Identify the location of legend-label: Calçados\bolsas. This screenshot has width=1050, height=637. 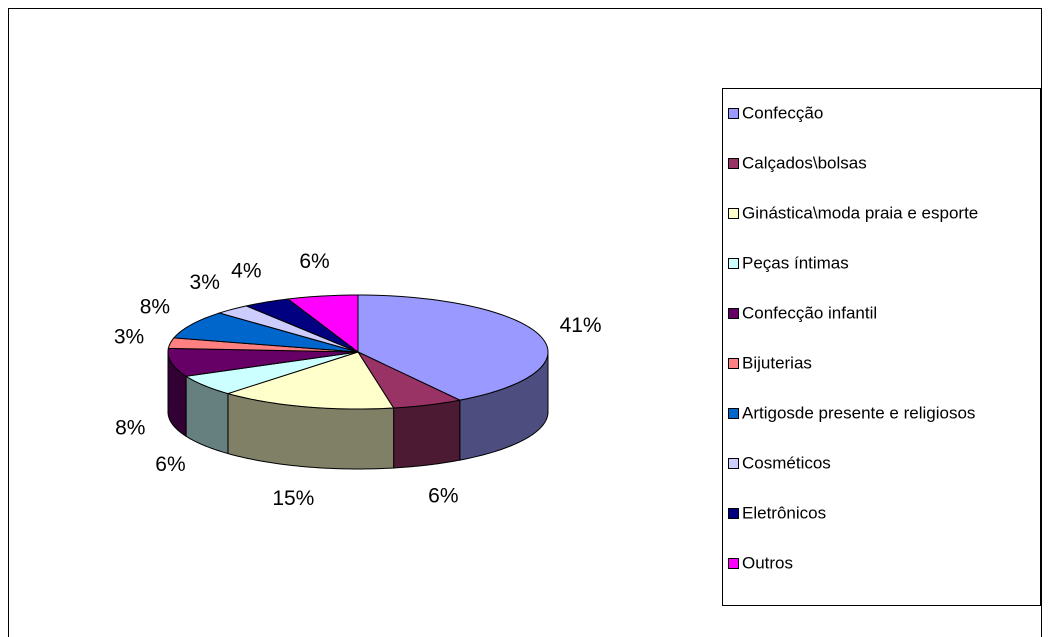
(804, 162).